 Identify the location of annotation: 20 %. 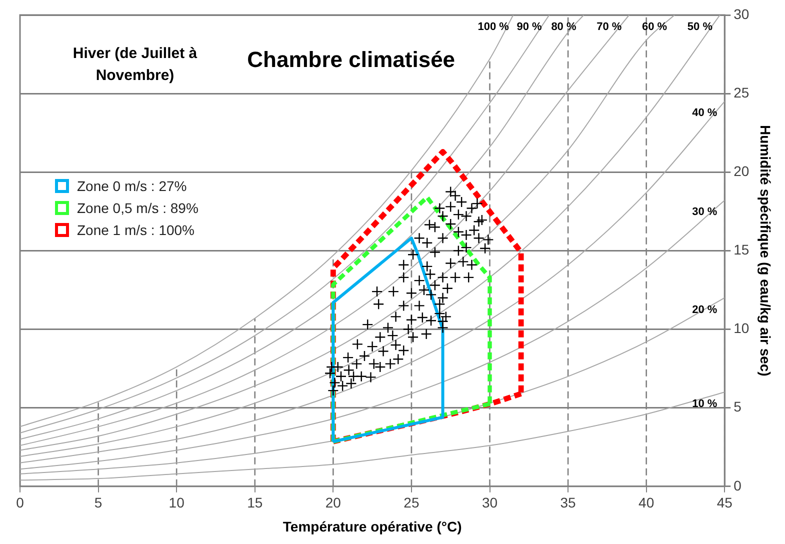
(705, 310).